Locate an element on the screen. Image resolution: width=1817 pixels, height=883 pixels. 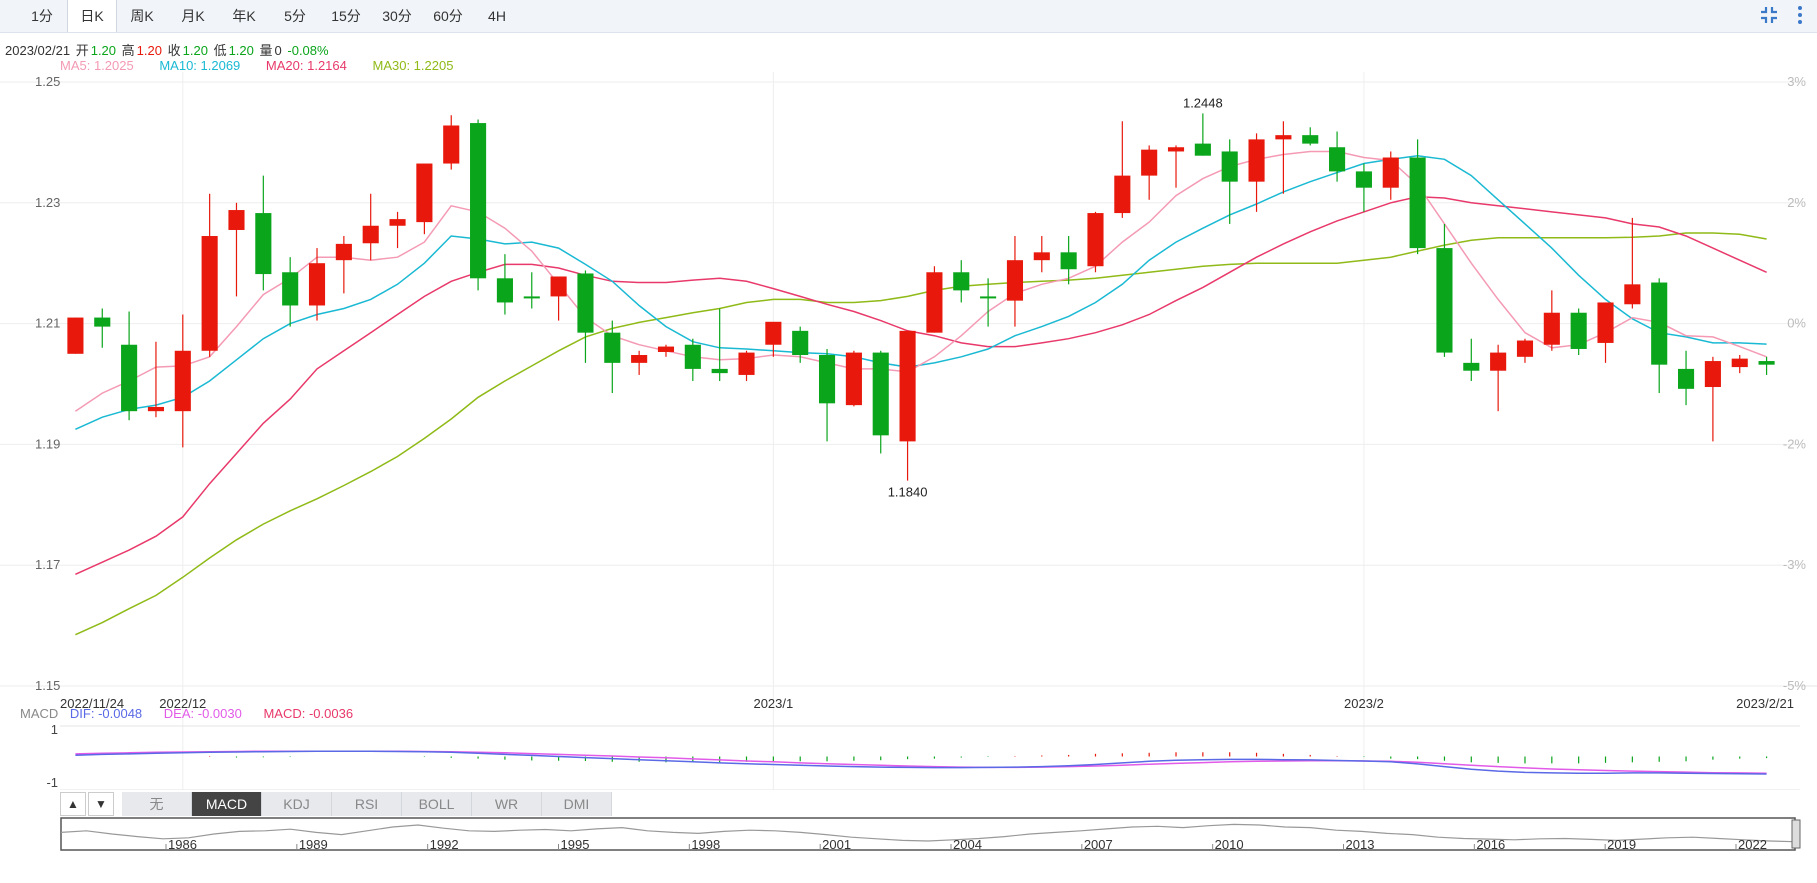
collapse-icon is located at coordinates (1769, 17).